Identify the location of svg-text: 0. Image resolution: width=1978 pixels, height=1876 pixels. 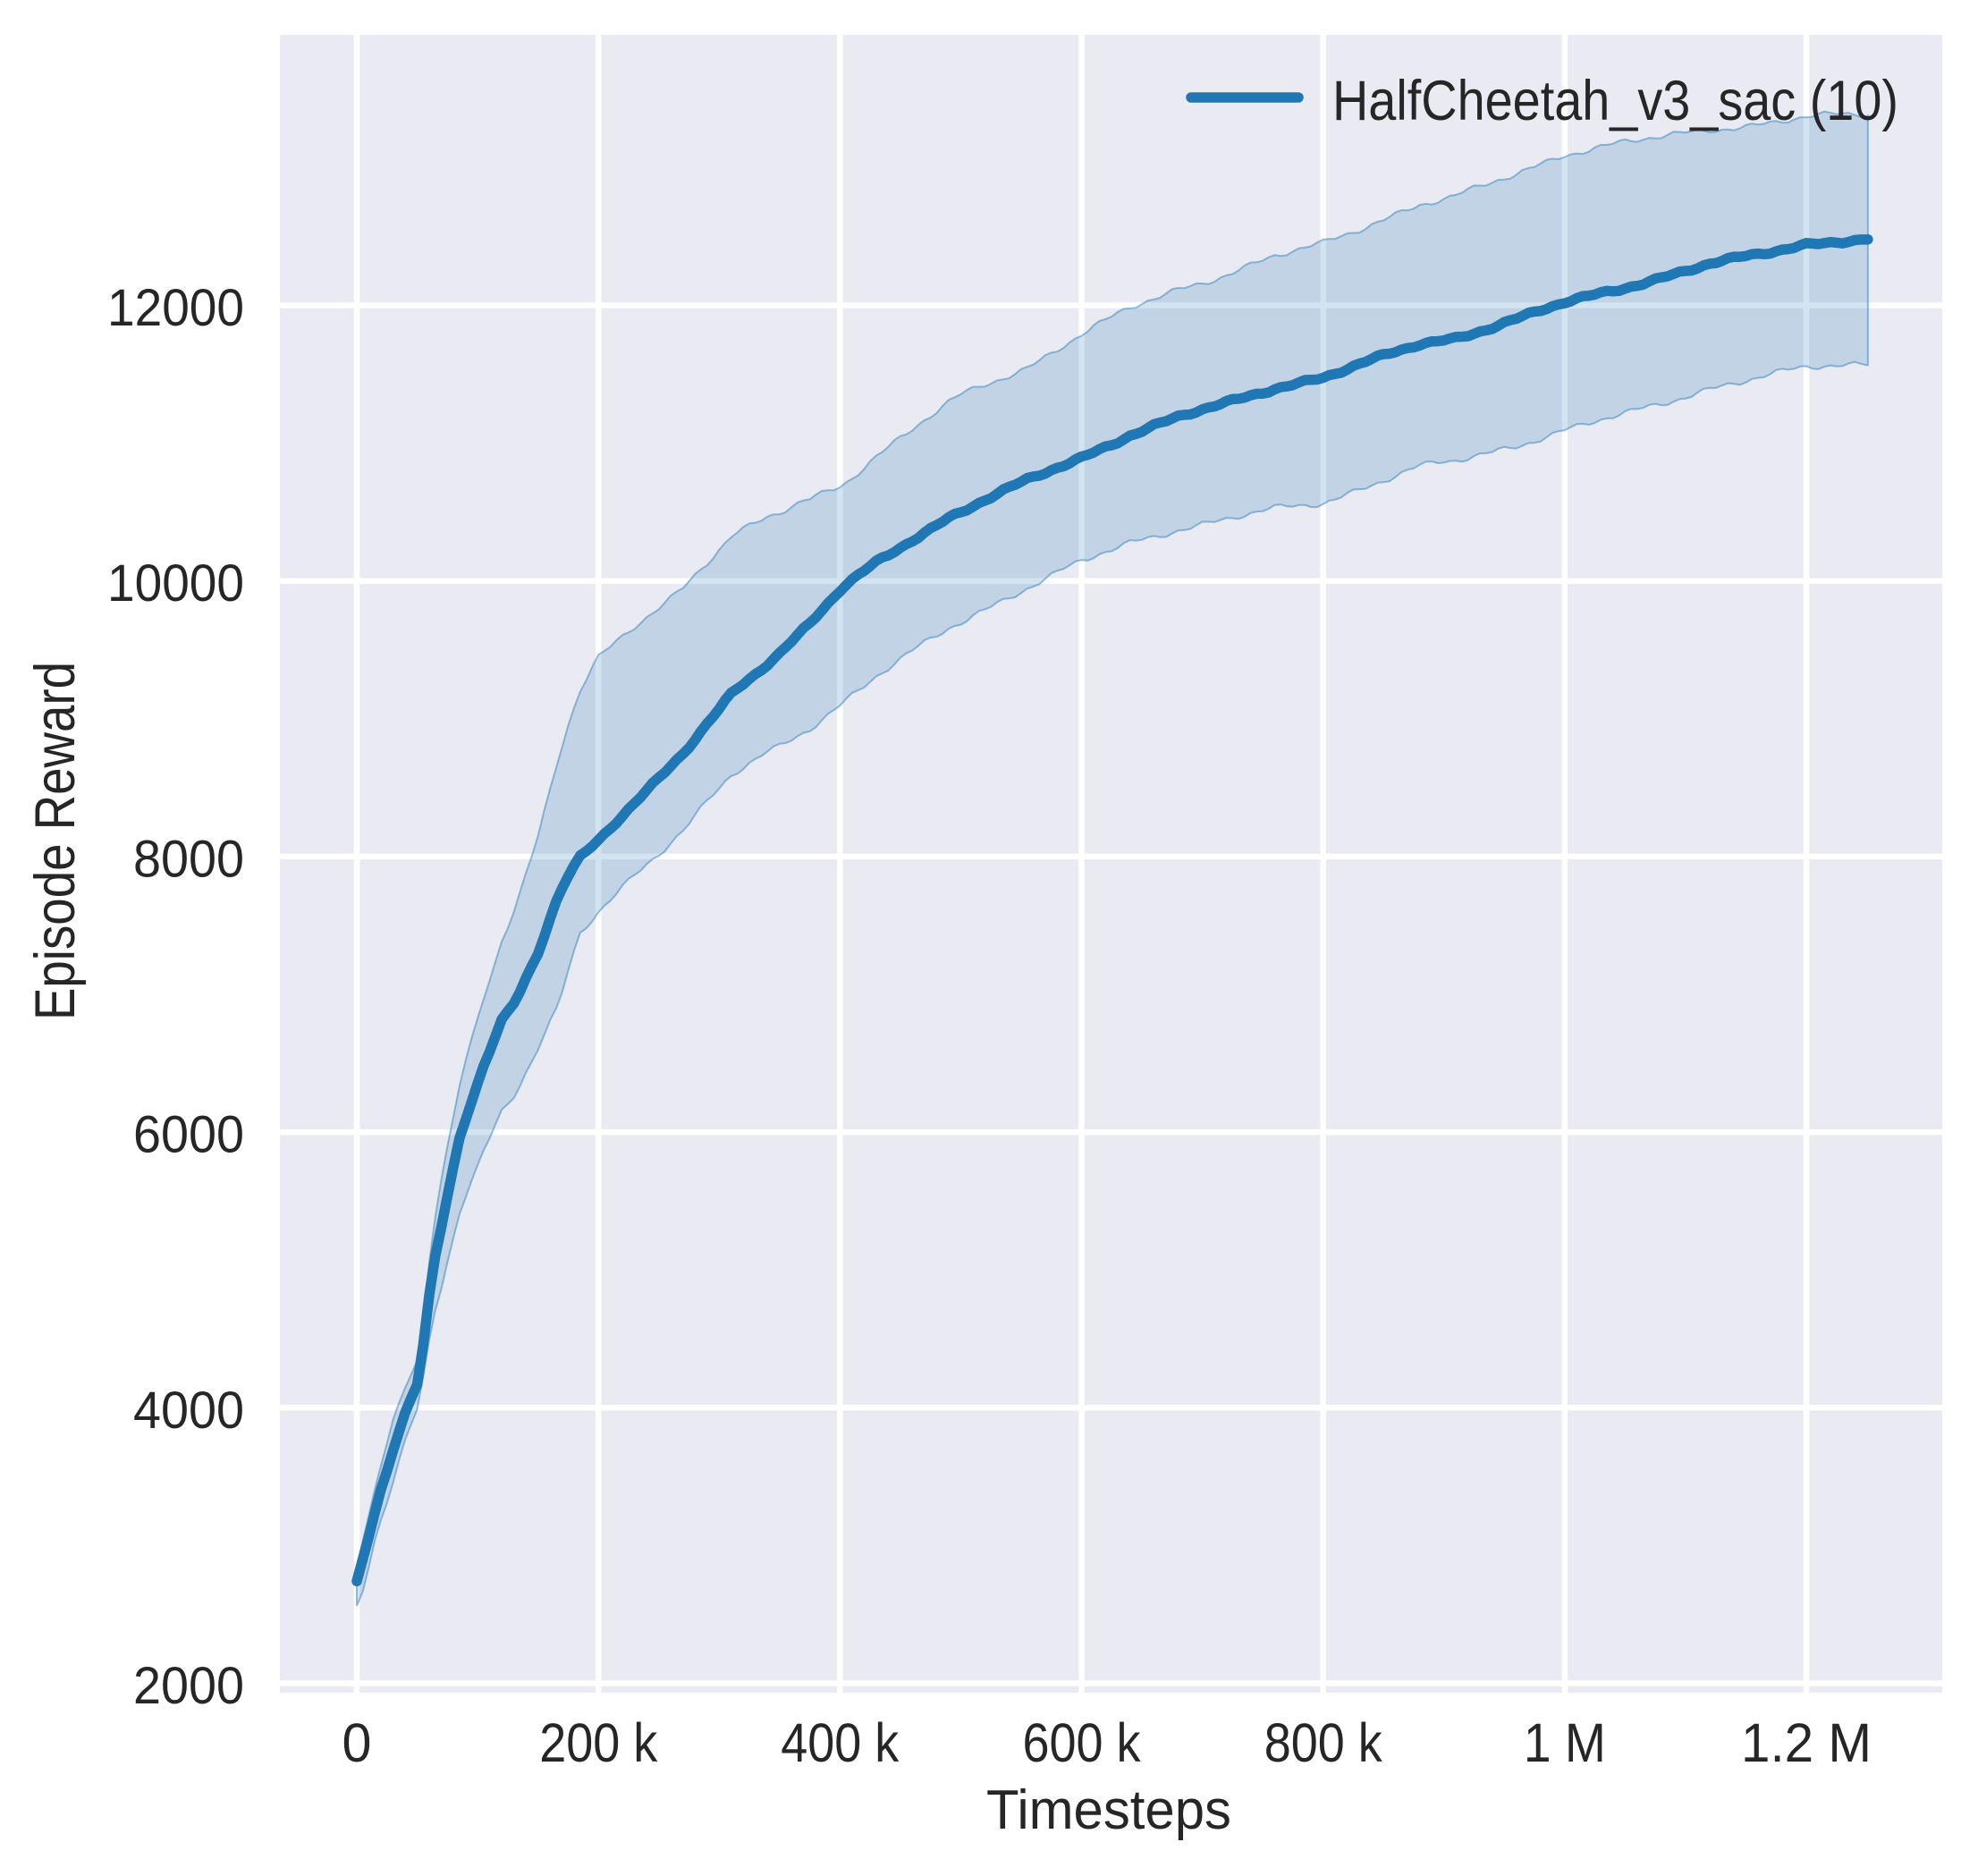
(357, 1743).